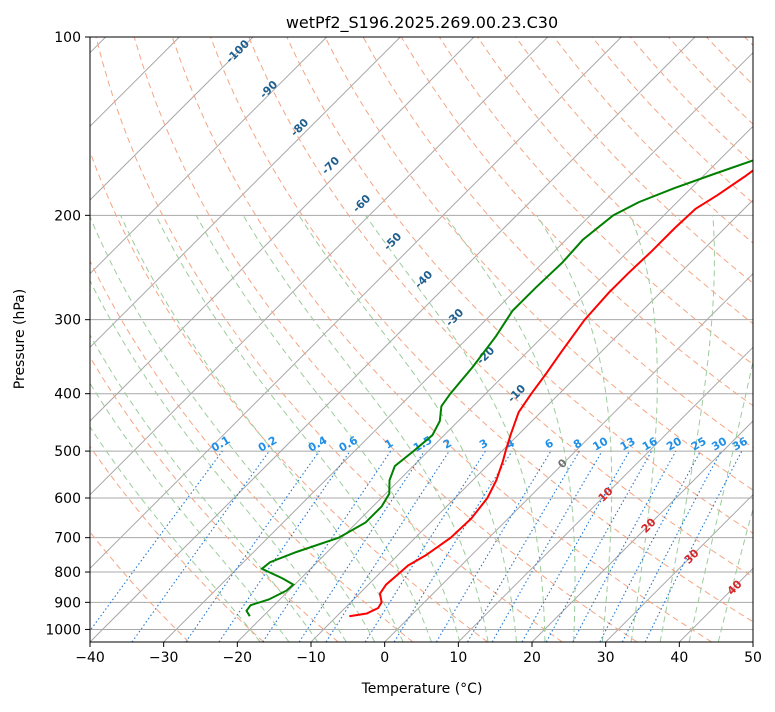 This screenshot has width=775, height=712. What do you see at coordinates (532, 658) in the screenshot?
I see `x-tick-label: 20` at bounding box center [532, 658].